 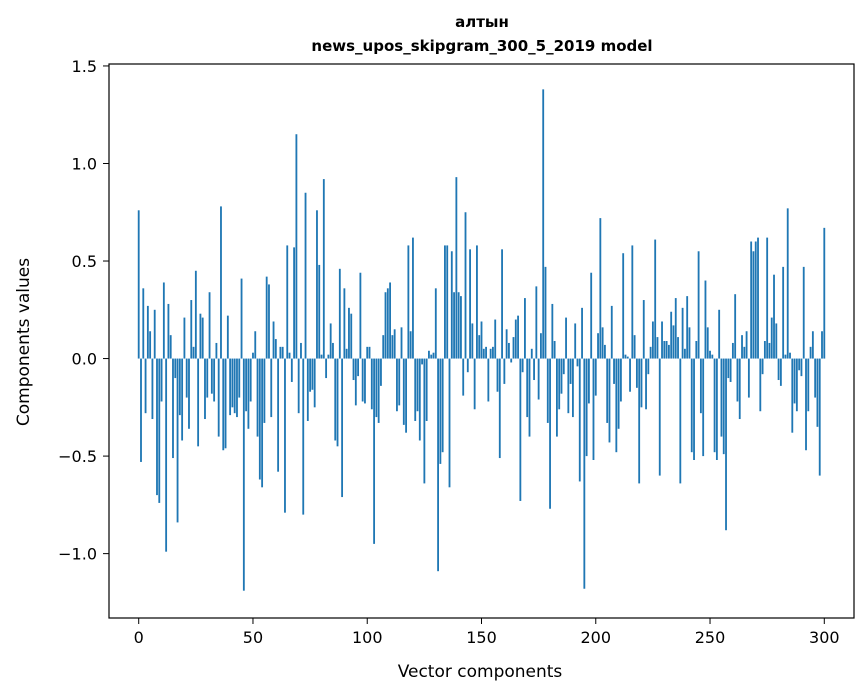 What do you see at coordinates (77, 456) in the screenshot?
I see `y-tick-label: −0.5` at bounding box center [77, 456].